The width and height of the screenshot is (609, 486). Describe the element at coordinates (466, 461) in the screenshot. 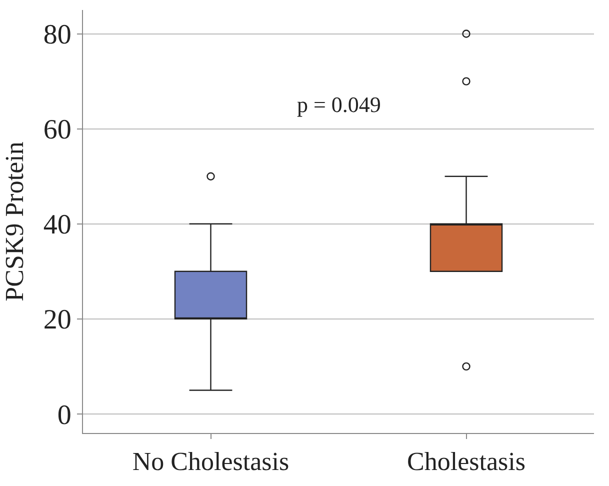

I see `x-tick-label: Cholestasis` at that location.